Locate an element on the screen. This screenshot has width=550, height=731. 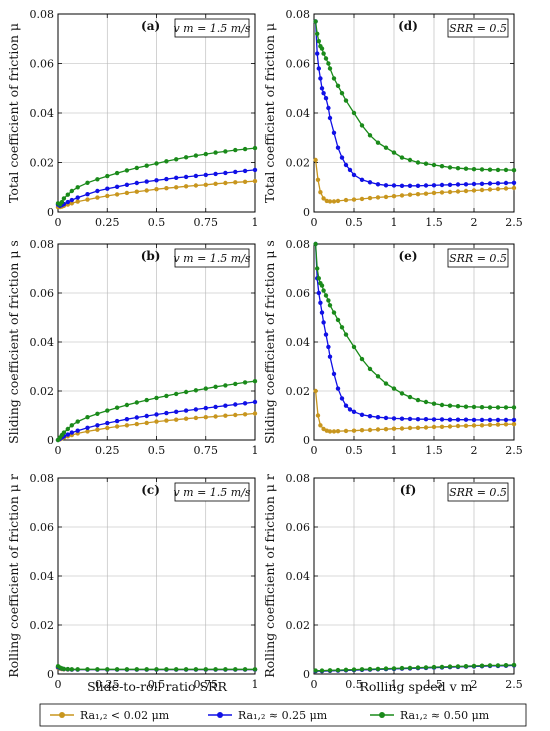
panel-label: (b) is located at coordinates (151, 256).